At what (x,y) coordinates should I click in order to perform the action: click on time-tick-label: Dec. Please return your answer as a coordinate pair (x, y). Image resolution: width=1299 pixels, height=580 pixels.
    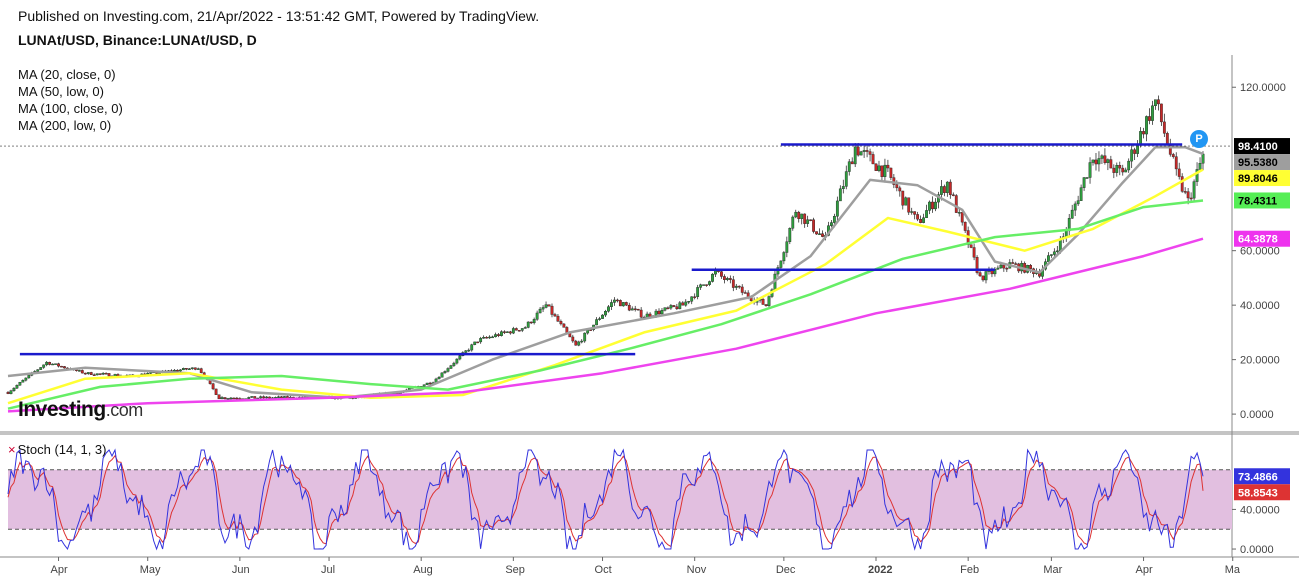
    Looking at the image, I should click on (786, 570).